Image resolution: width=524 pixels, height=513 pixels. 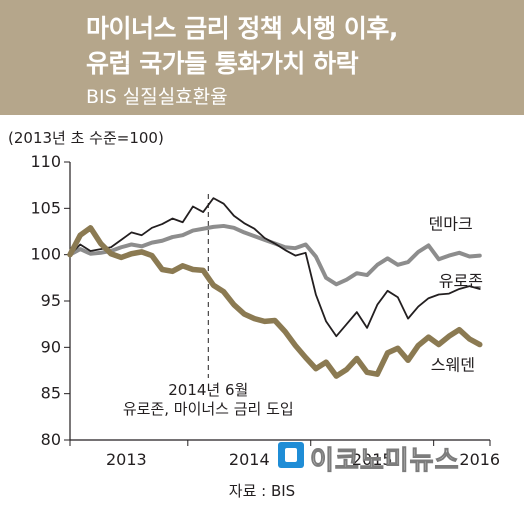 I want to click on news-logo-icon, so click(x=291, y=455).